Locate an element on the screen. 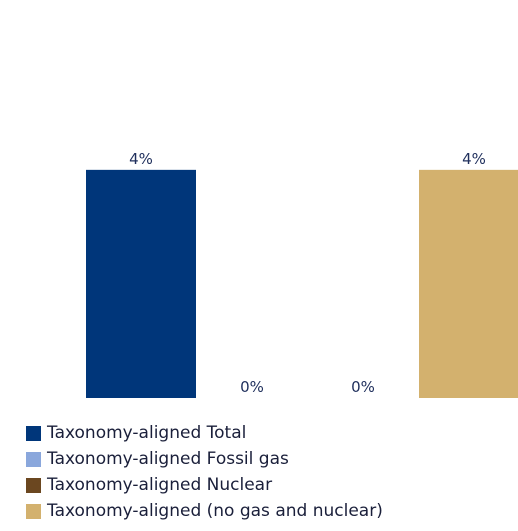 The image size is (518, 531). bar-no-gas-nuclear is located at coordinates (468, 283).